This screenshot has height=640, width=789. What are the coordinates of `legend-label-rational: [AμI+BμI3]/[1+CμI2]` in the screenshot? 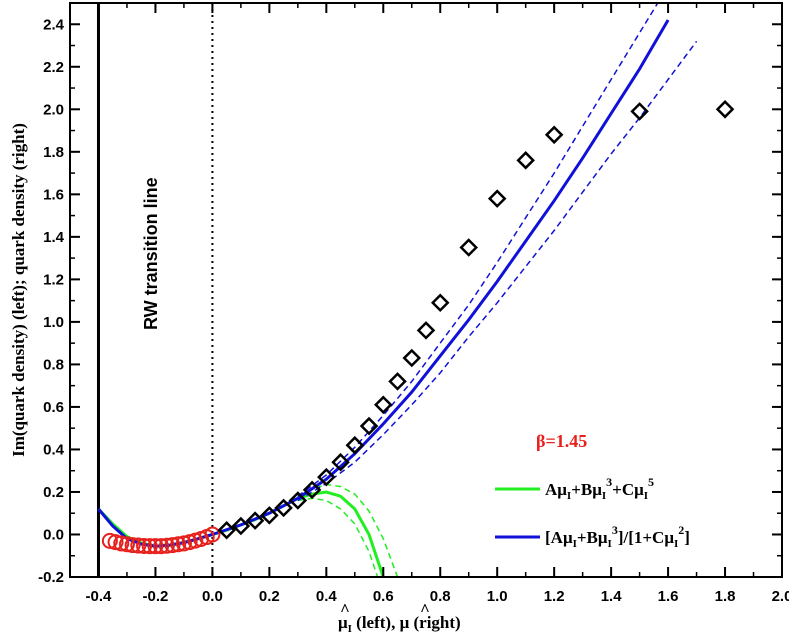 It's located at (617, 536).